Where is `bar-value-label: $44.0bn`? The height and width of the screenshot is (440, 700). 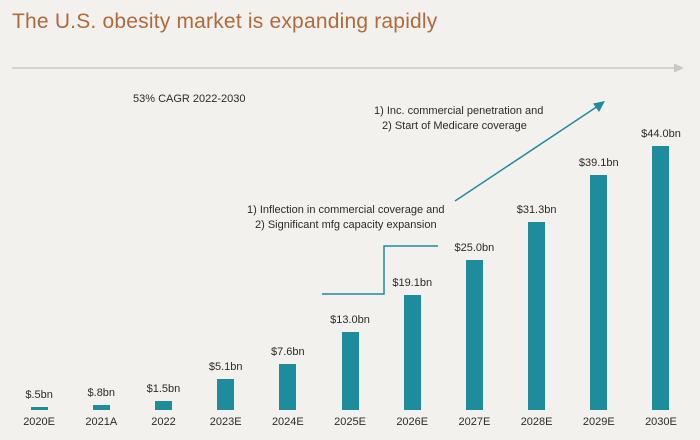
bar-value-label: $44.0bn is located at coordinates (661, 134).